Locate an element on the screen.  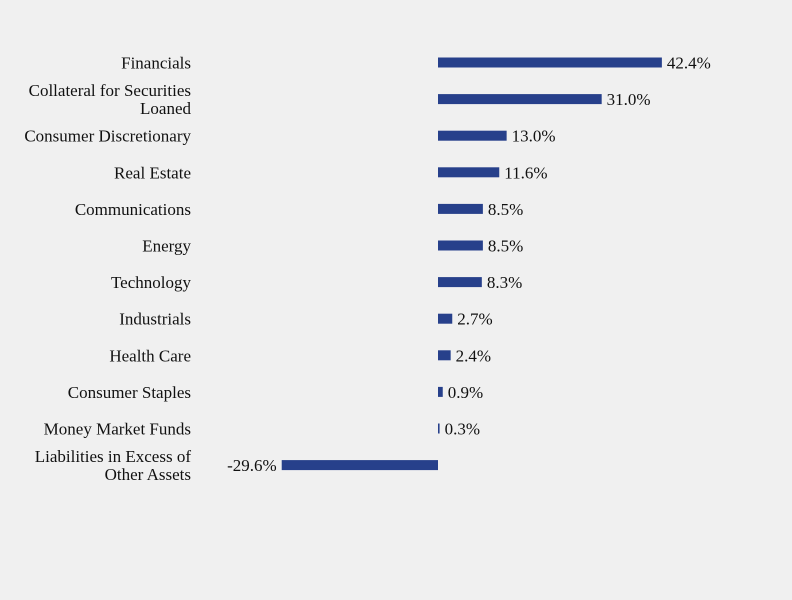
value-label-3: 11.6% is located at coordinates (525, 172).